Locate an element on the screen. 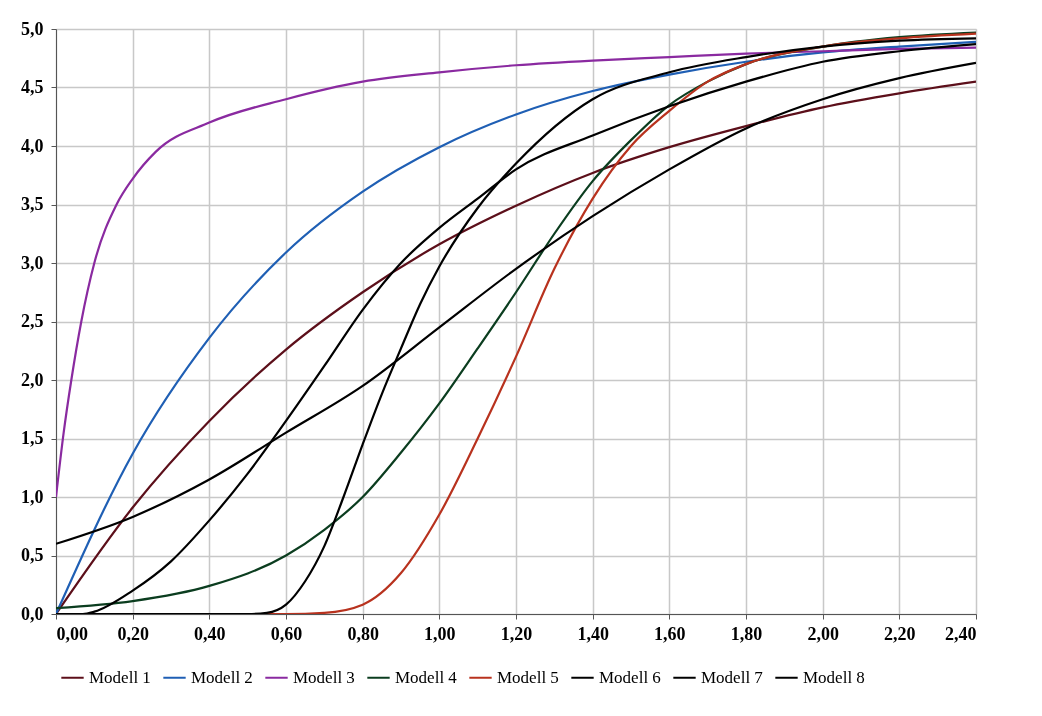 The width and height of the screenshot is (1042, 716). legend-label: Modell 2 is located at coordinates (222, 677).